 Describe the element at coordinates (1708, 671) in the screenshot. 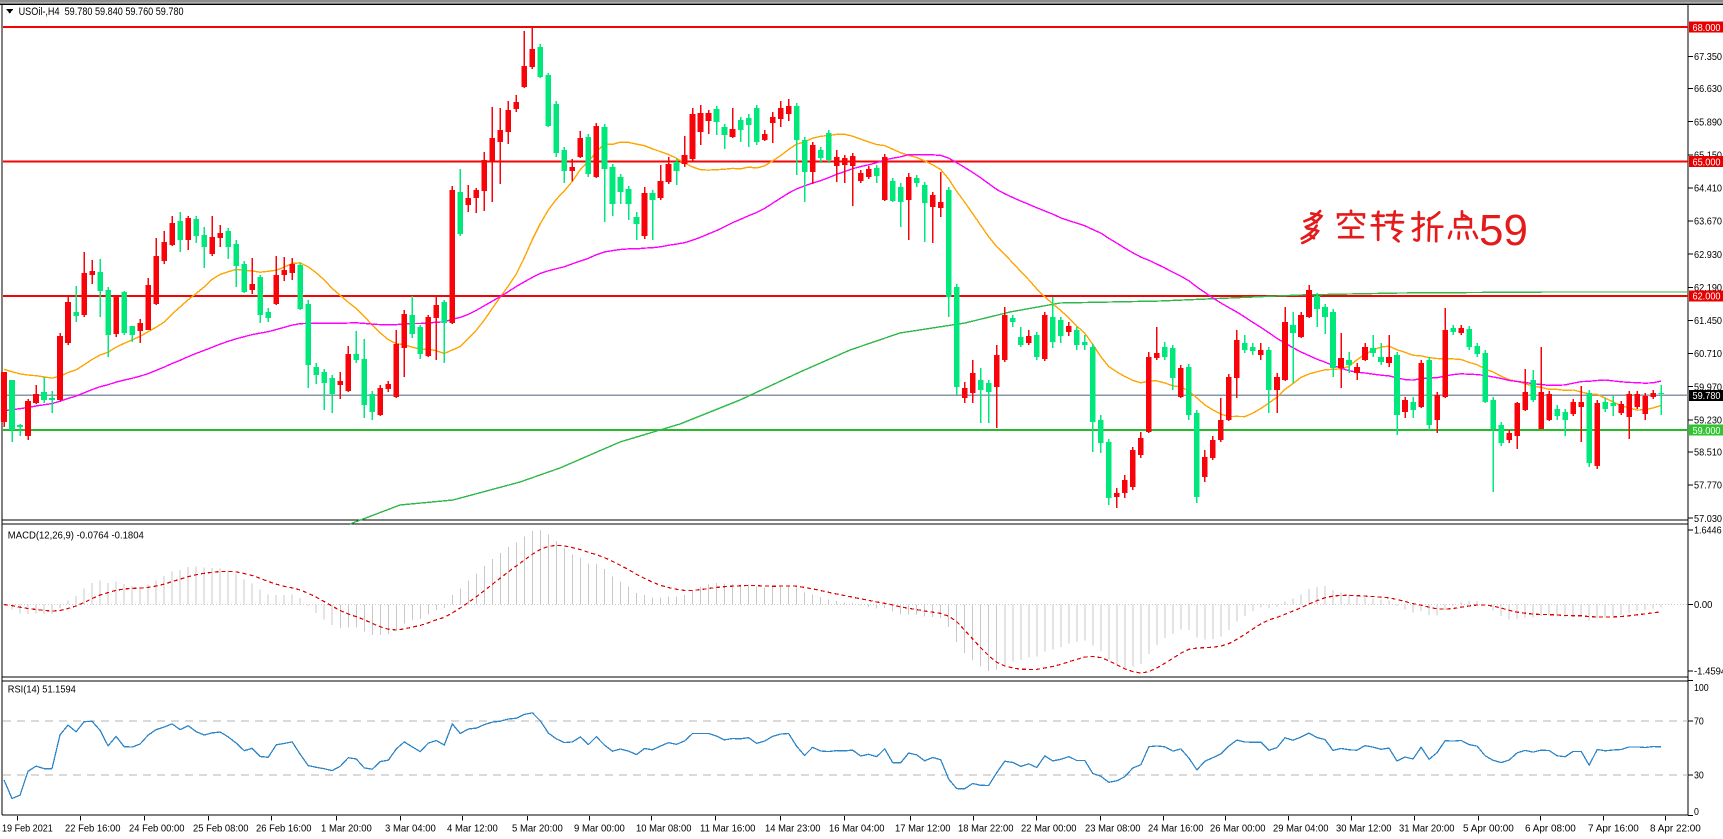

I see `svg-text: -1.4594` at that location.